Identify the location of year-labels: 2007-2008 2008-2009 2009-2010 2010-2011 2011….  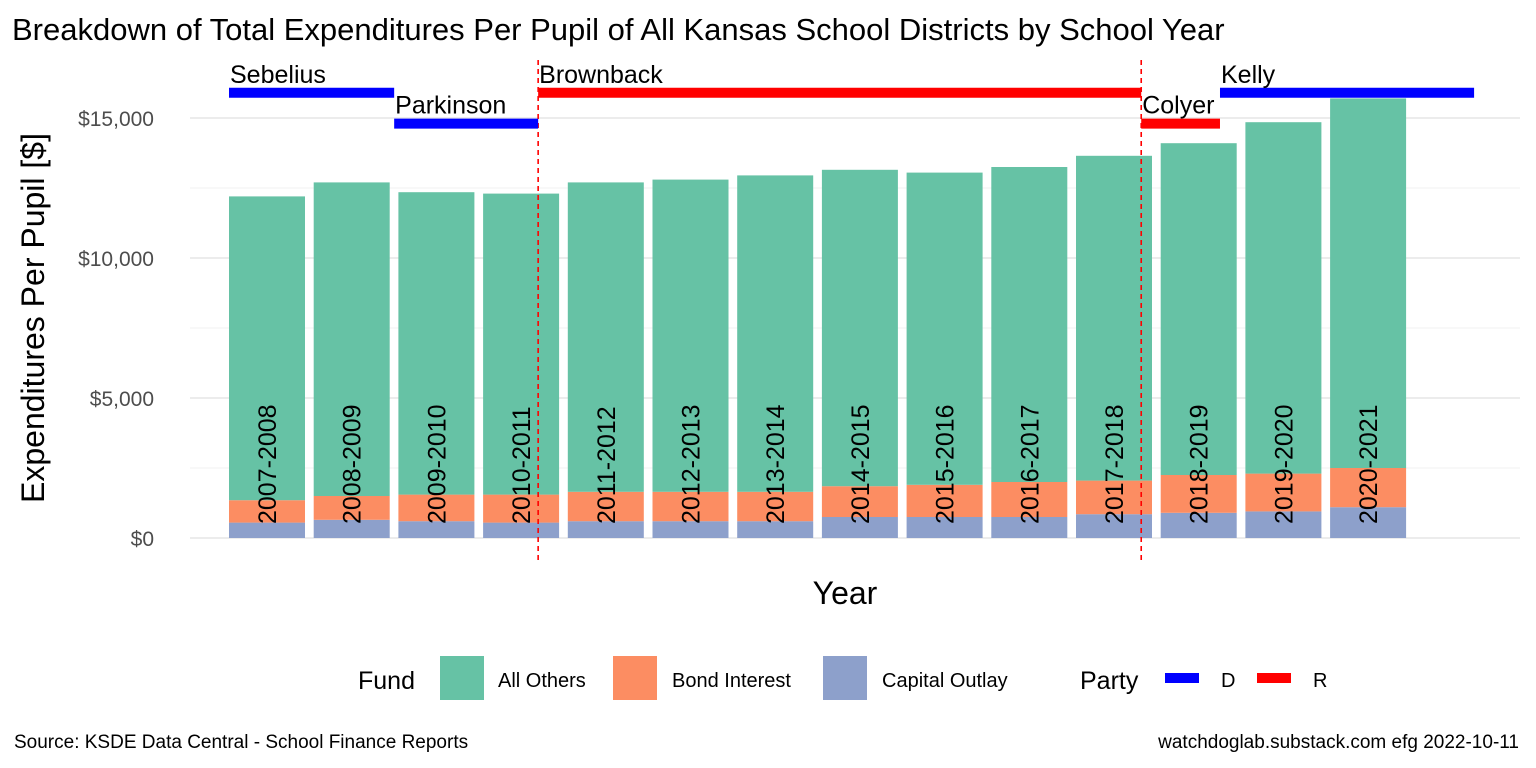
(818, 464).